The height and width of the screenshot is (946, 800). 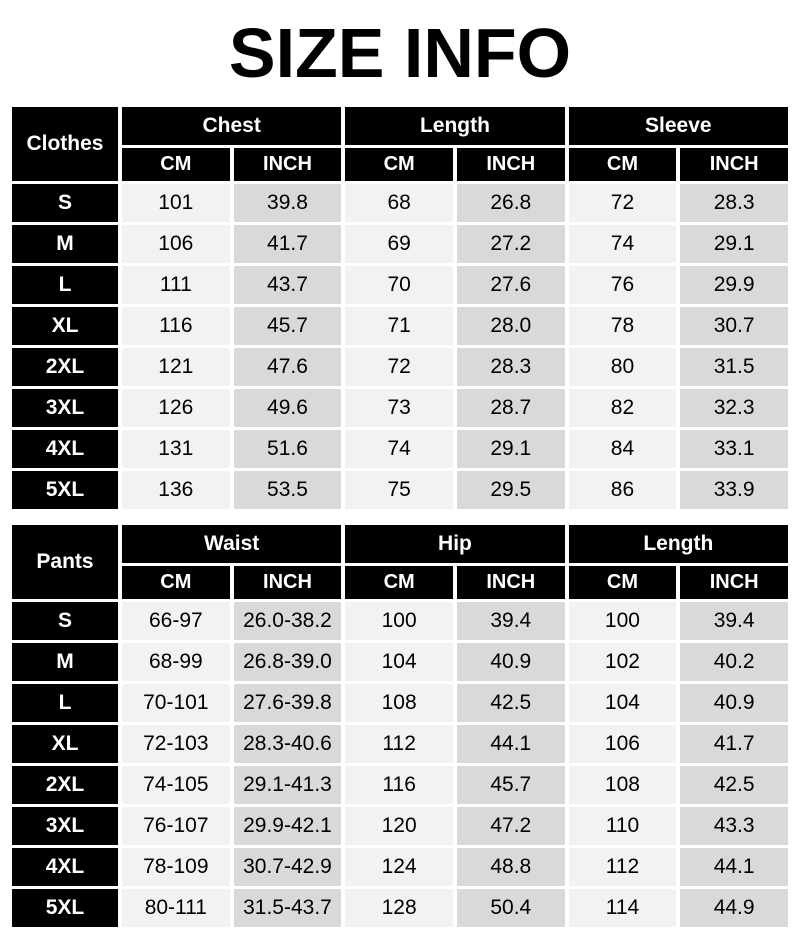 What do you see at coordinates (287, 826) in the screenshot?
I see `inch-value: 29.9-42.1` at bounding box center [287, 826].